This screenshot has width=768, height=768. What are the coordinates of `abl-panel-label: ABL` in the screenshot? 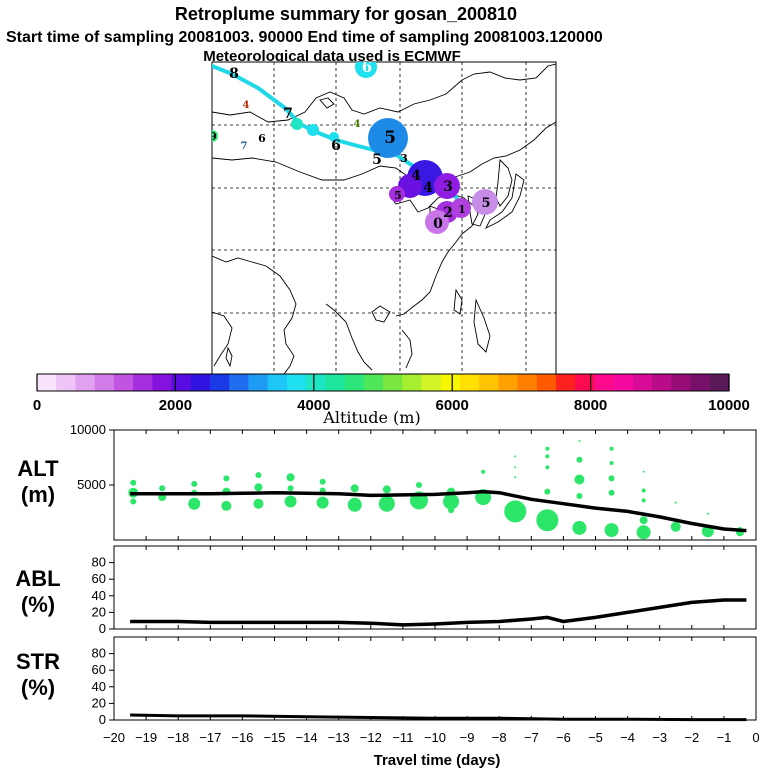 It's located at (37, 578).